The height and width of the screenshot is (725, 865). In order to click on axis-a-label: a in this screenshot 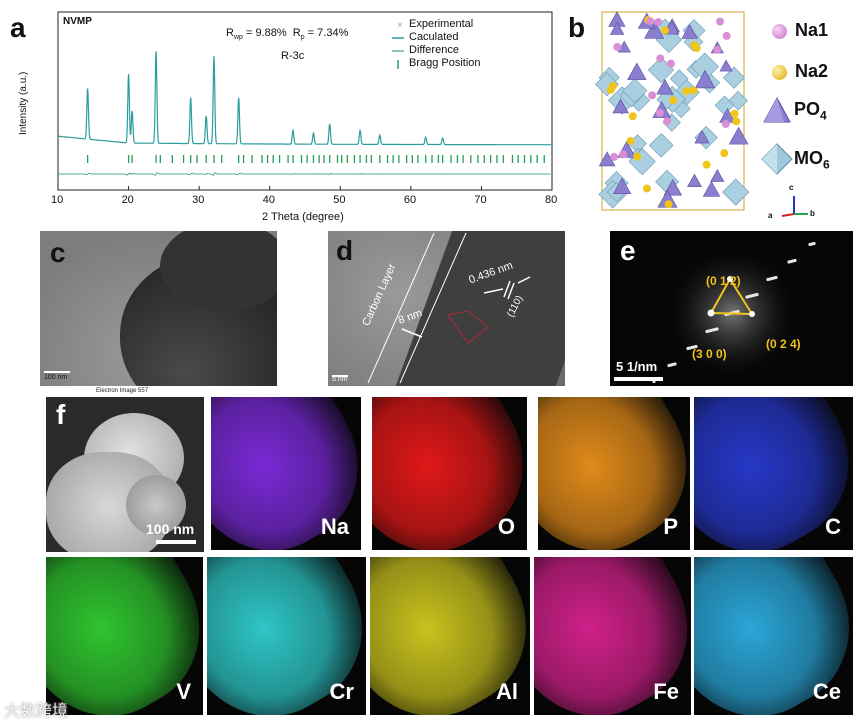, I will do `click(770, 215)`.